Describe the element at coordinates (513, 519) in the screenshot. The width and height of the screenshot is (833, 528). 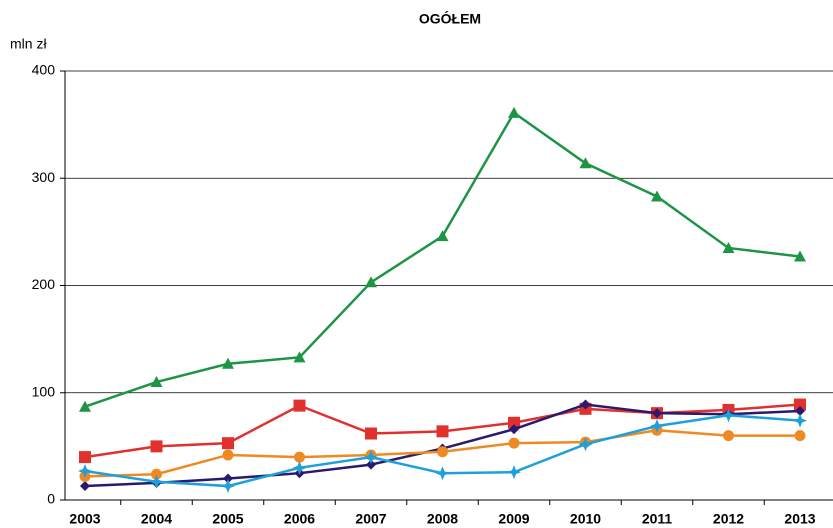
I see `x-tick-label: 2009` at that location.